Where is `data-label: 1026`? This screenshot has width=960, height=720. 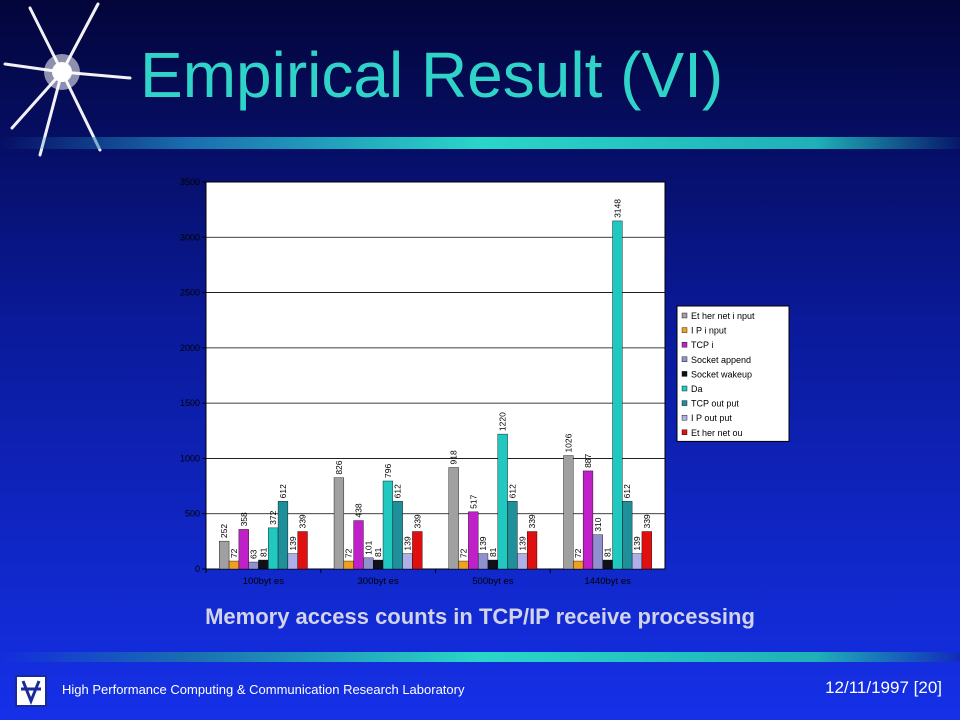
data-label: 1026 is located at coordinates (568, 442).